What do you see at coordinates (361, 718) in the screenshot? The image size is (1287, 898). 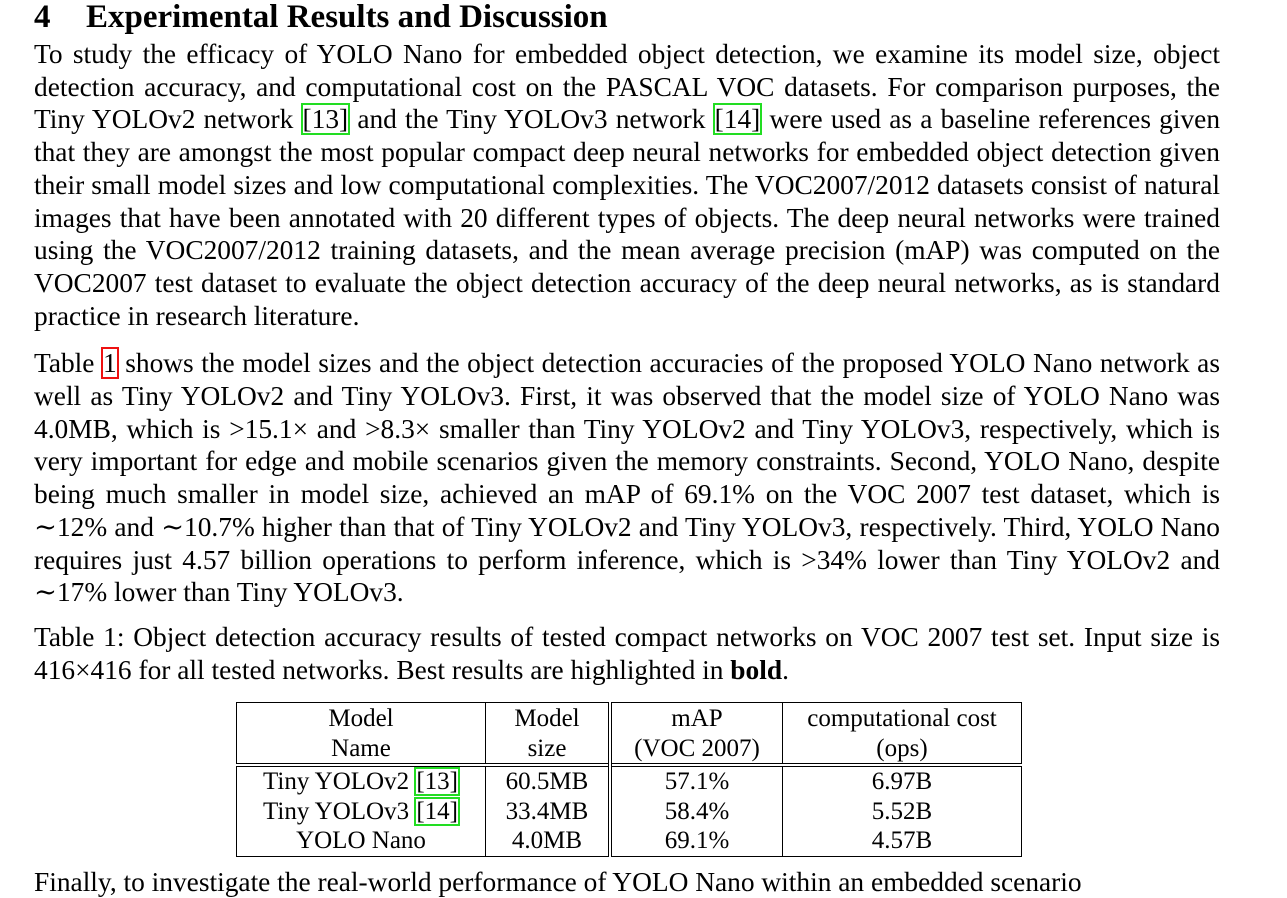 I see `header-model-name: Model` at bounding box center [361, 718].